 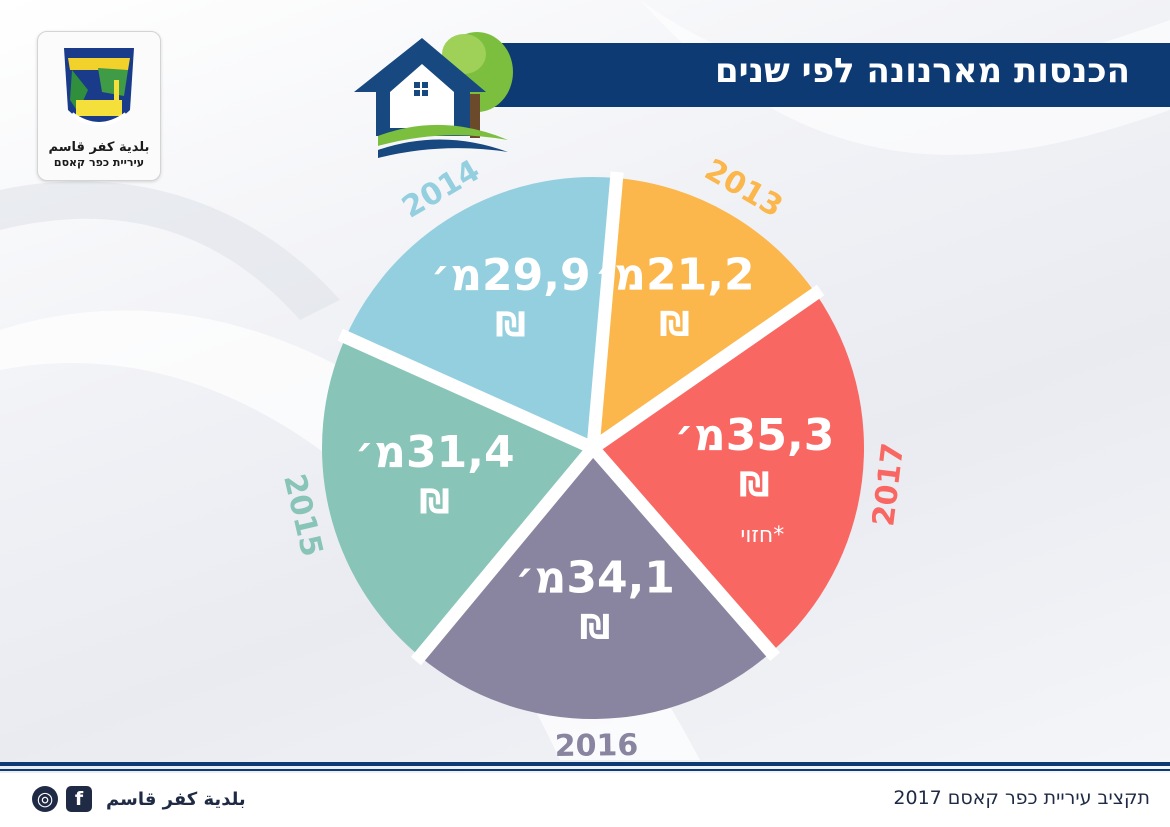 I want to click on slice-label-2014: 29,9מ׳₪, so click(x=511, y=297).